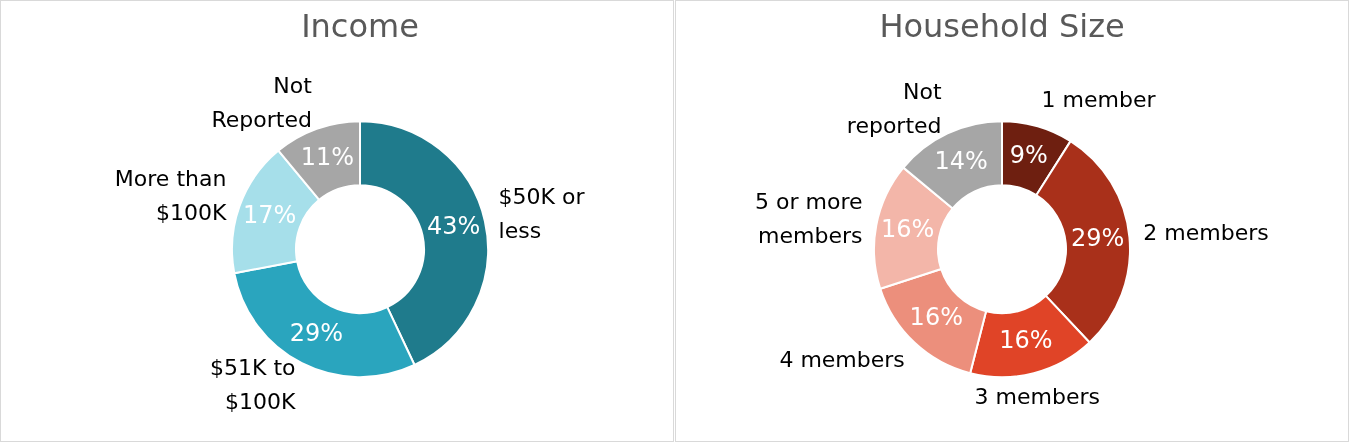  What do you see at coordinates (542, 214) in the screenshot?
I see `slice-label: $50K or less` at bounding box center [542, 214].